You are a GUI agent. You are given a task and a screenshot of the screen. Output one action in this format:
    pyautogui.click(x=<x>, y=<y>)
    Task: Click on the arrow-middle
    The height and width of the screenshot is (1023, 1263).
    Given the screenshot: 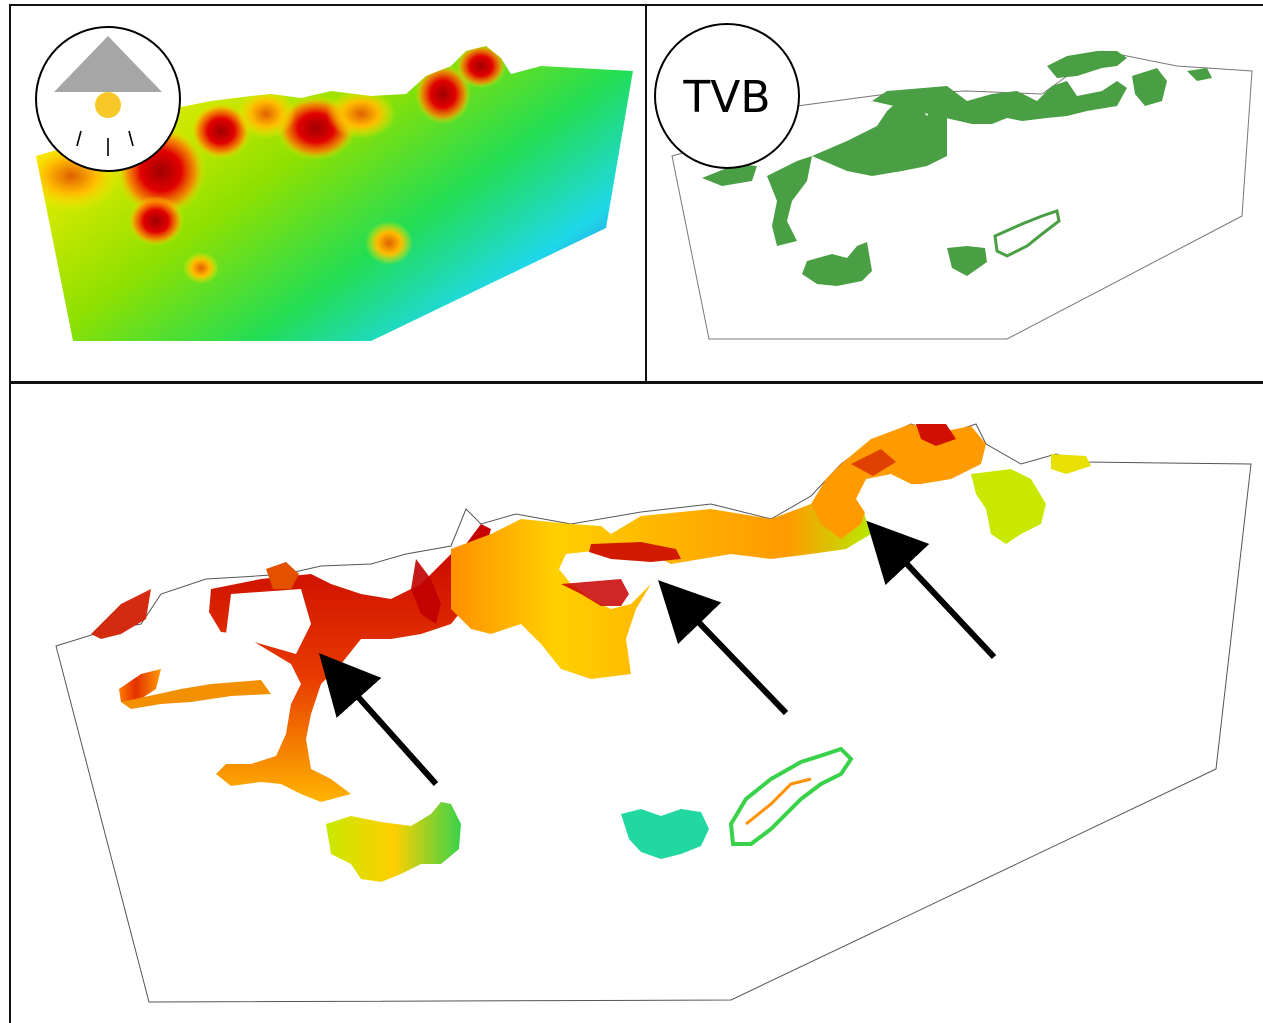 What is the action you would take?
    pyautogui.click(x=723, y=648)
    